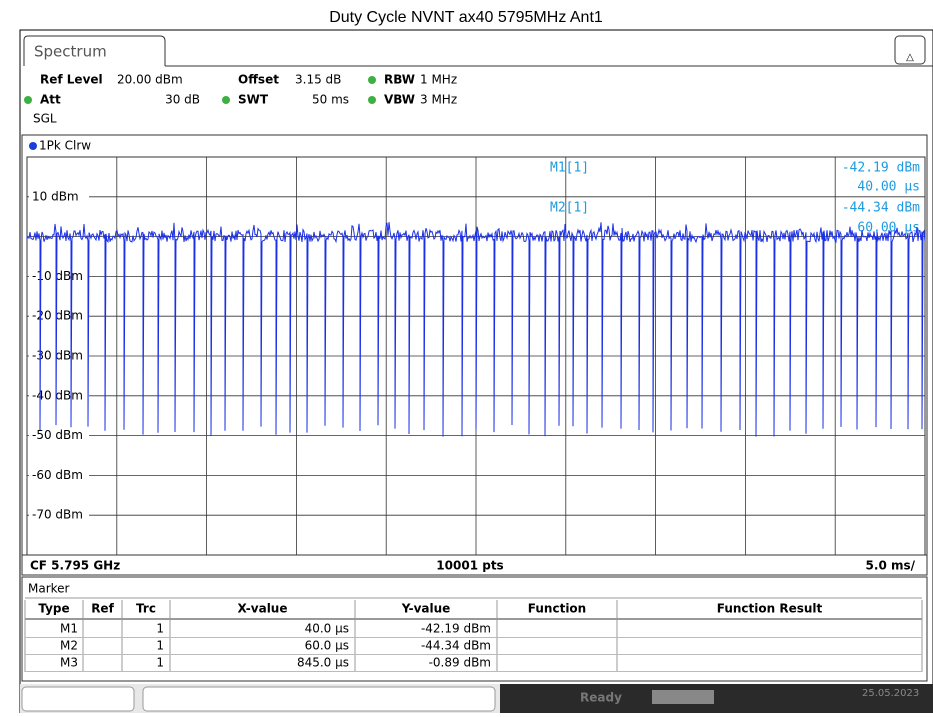 Image resolution: width=933 pixels, height=717 pixels. Describe the element at coordinates (258, 80) in the screenshot. I see `setting-label: Offset` at that location.